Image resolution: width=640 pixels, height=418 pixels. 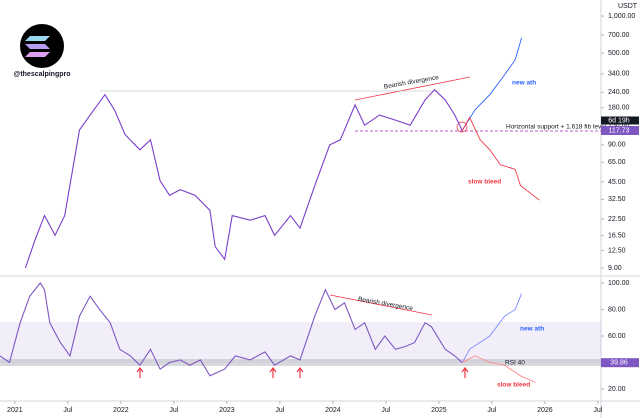 What do you see at coordinates (227, 410) in the screenshot?
I see `x-tick-label: 2023` at bounding box center [227, 410].